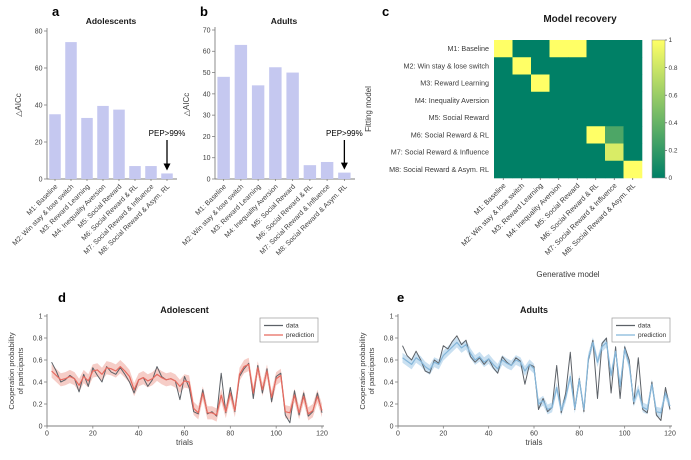 This screenshot has width=691, height=460. Describe the element at coordinates (439, 169) in the screenshot. I see `row-label: M8: Social Reward & Asym. RL` at that location.